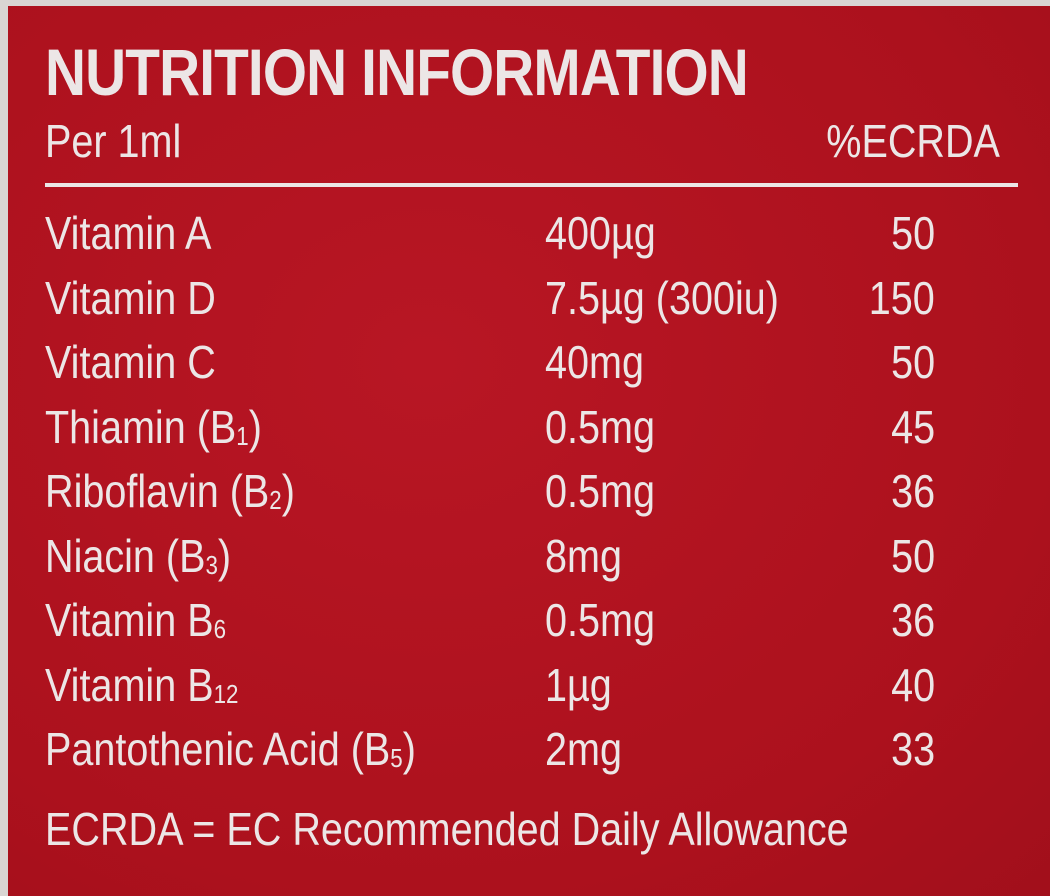 This screenshot has width=1050, height=896. Describe the element at coordinates (525, 432) in the screenshot. I see `table-row: Thiamin (B1) 0.5mg 45` at that location.